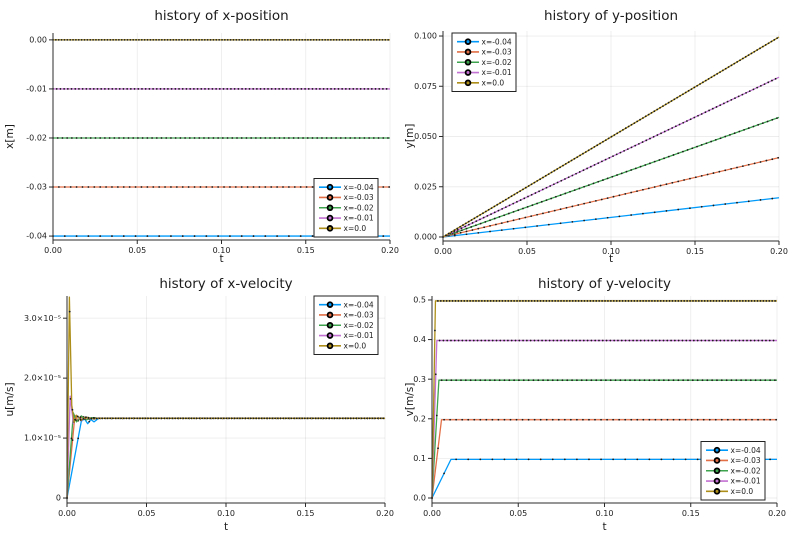 This screenshot has height=536, width=800. I want to click on plot-title: history of y-velocity, so click(604, 284).